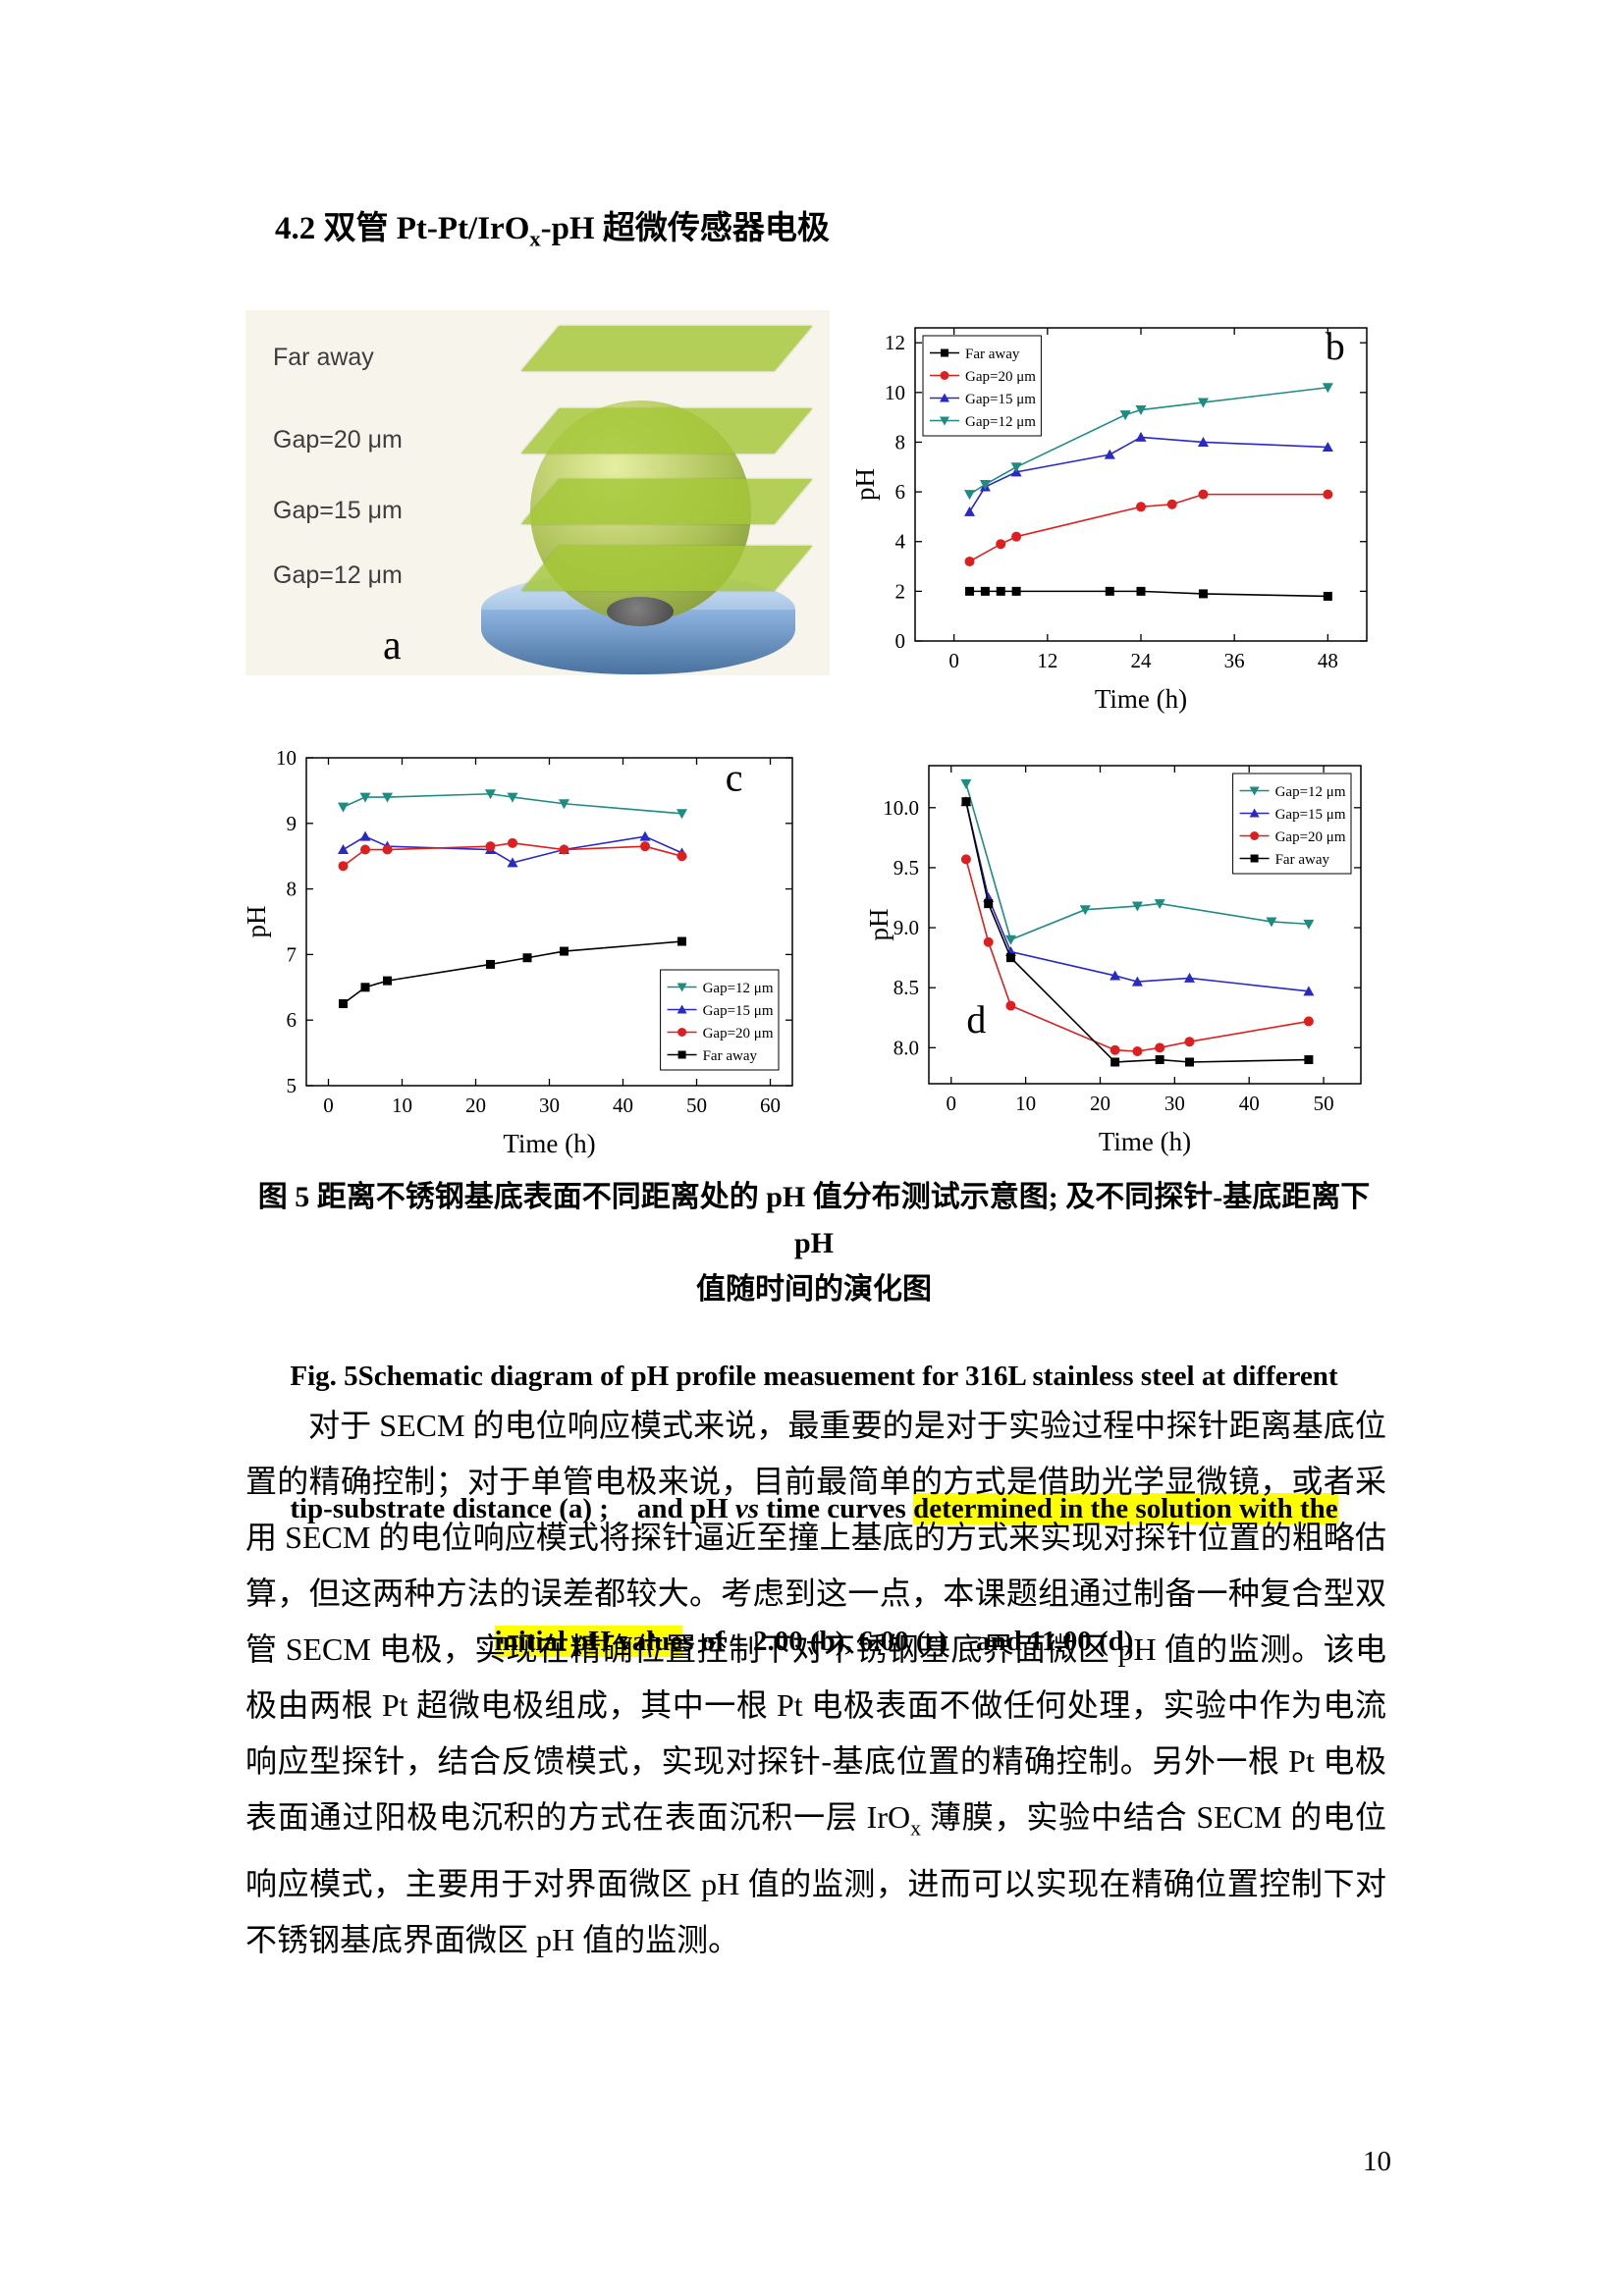 The image size is (1624, 2296). I want to click on panel-a-label-gap-12: Gap=12 μm, so click(338, 575).